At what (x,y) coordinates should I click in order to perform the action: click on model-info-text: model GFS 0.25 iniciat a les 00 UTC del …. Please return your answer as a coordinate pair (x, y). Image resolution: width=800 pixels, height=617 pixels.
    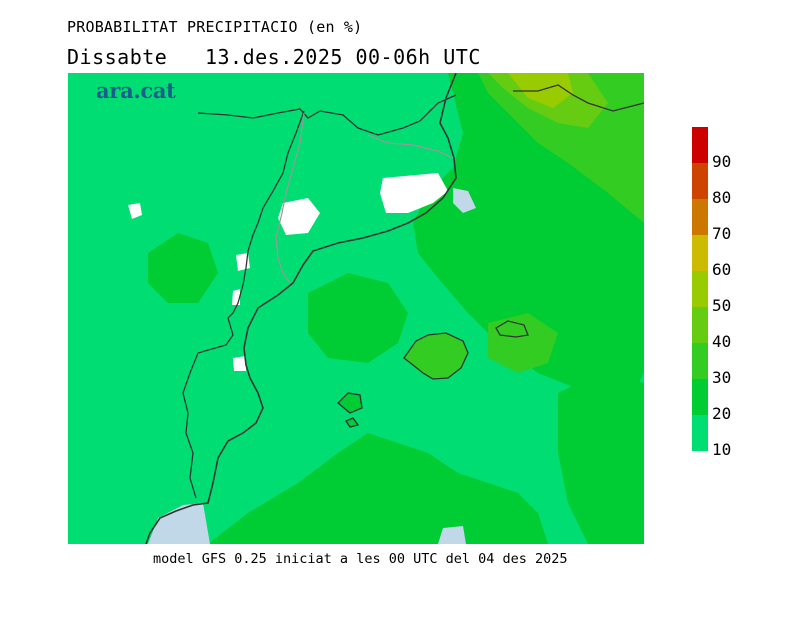
    Looking at the image, I should click on (360, 559).